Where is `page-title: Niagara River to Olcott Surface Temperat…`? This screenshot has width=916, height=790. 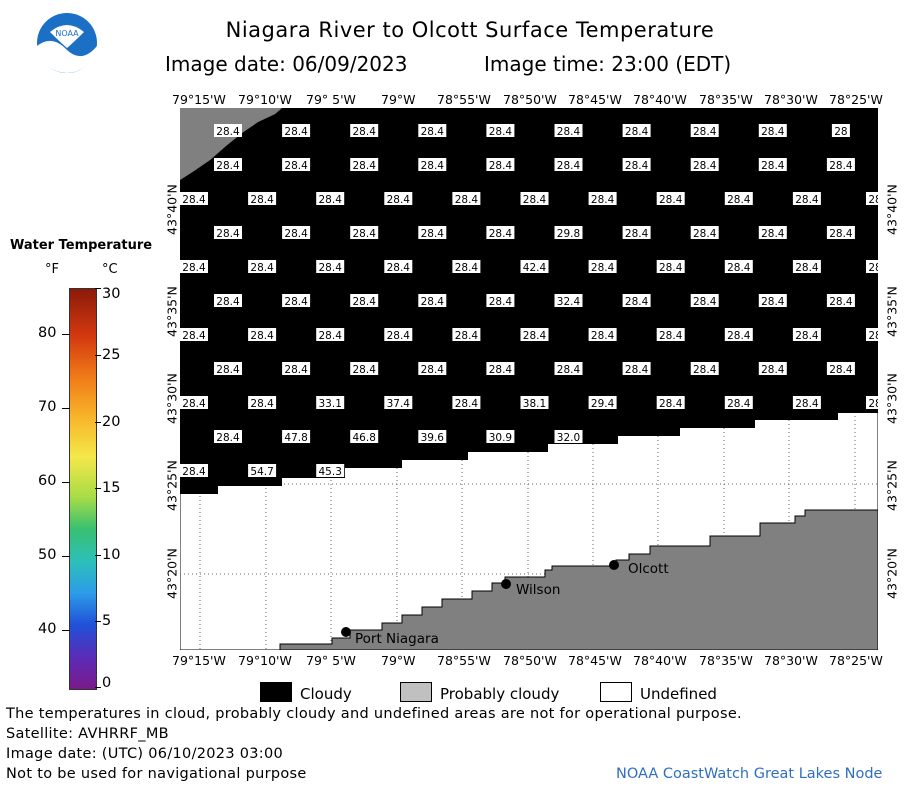 page-title: Niagara River to Olcott Surface Temperat… is located at coordinates (470, 30).